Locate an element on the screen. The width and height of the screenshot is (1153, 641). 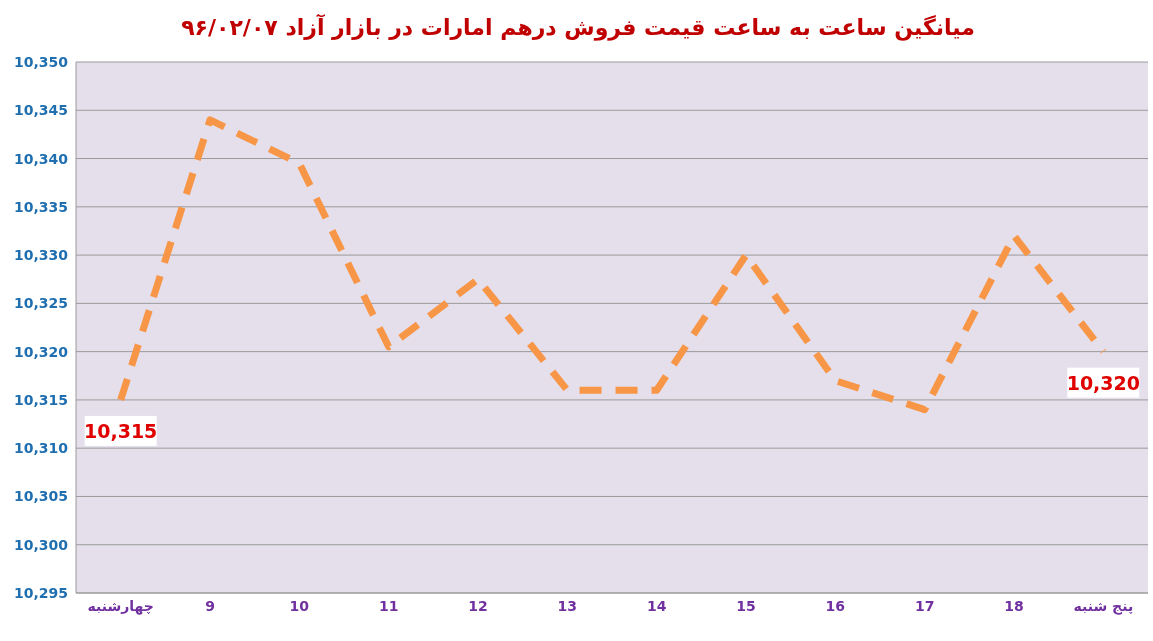
y-tick-label: 10,350 is located at coordinates (41, 61).